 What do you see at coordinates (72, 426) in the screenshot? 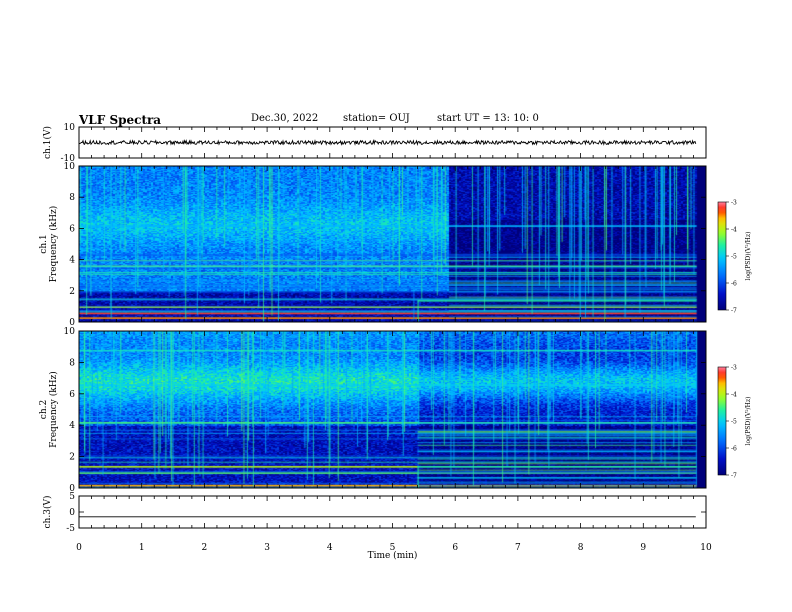
I see `s2-y-tick-label: 4` at bounding box center [72, 426].